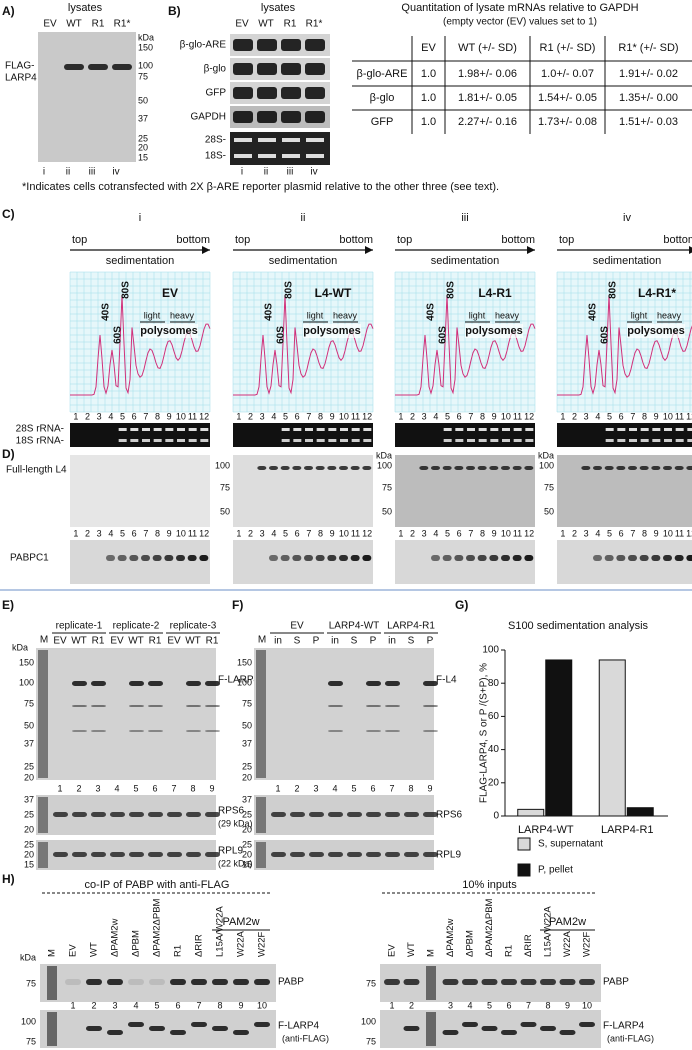 The height and width of the screenshot is (1050, 692). Describe the element at coordinates (529, 533) in the screenshot. I see `label: 12` at that location.